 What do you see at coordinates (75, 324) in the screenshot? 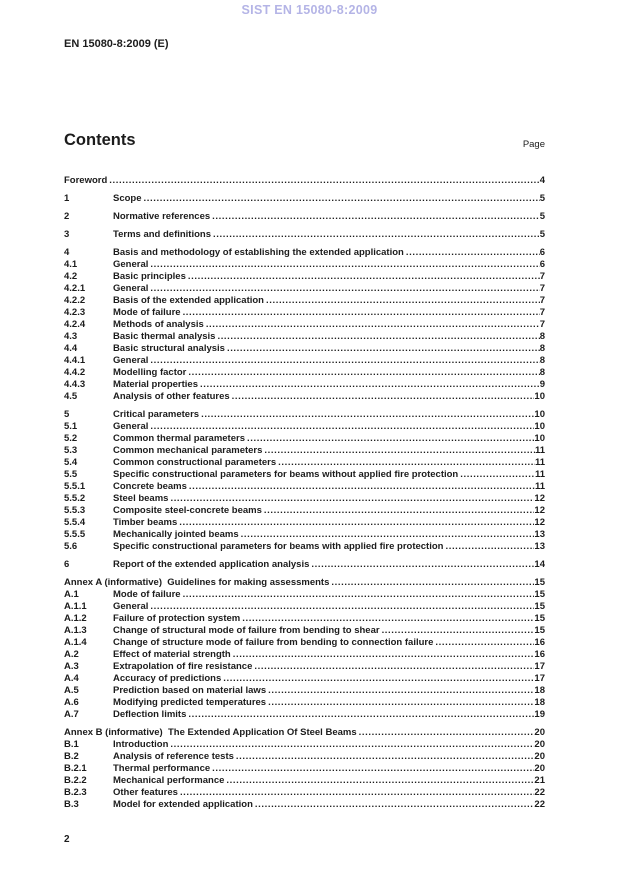
I see `toc-entry-number: 4.2.4` at bounding box center [75, 324].